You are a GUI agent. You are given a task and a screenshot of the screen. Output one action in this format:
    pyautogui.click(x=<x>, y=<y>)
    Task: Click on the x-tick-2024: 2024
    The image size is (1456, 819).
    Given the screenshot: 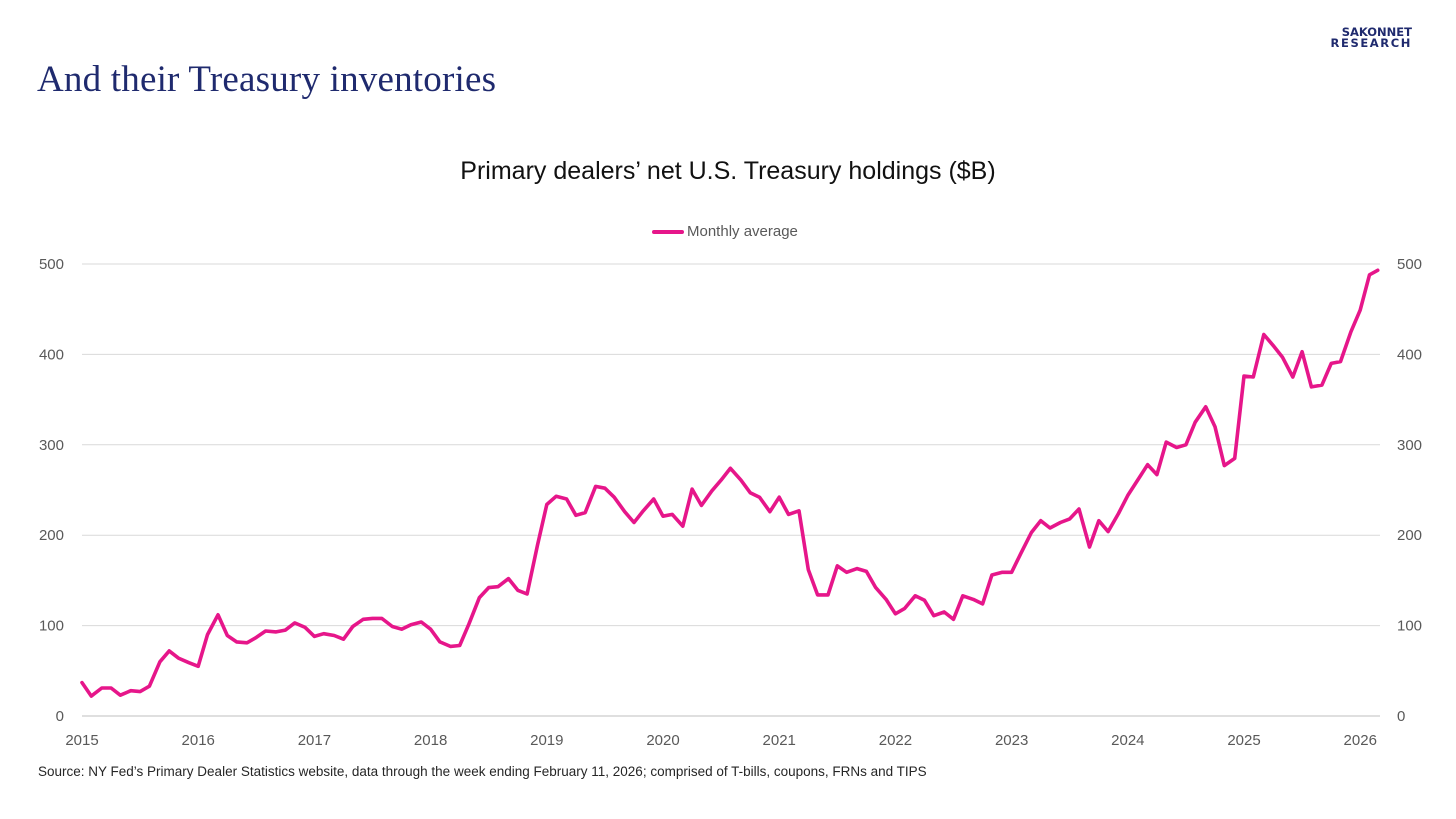 What is the action you would take?
    pyautogui.click(x=1127, y=740)
    